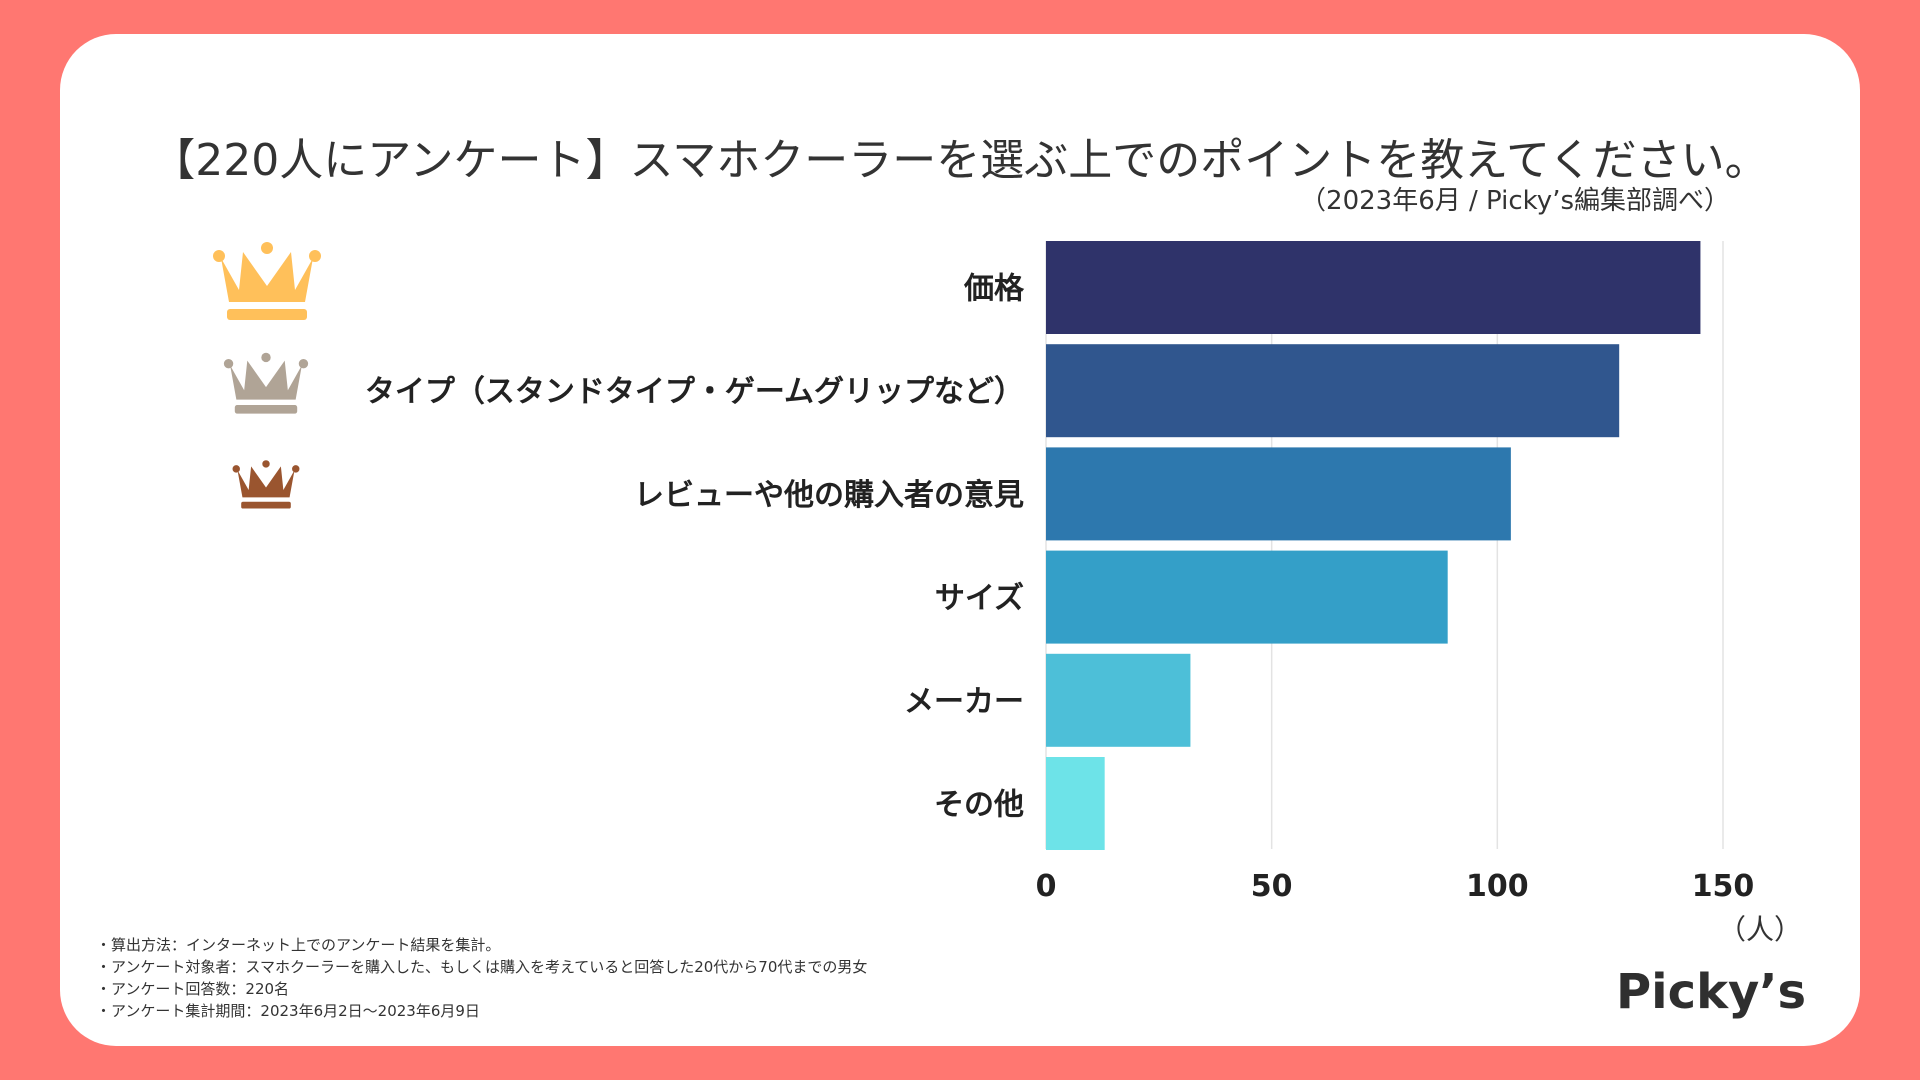 This screenshot has height=1080, width=1920. What do you see at coordinates (1497, 886) in the screenshot?
I see `tick-label-100: 100` at bounding box center [1497, 886].